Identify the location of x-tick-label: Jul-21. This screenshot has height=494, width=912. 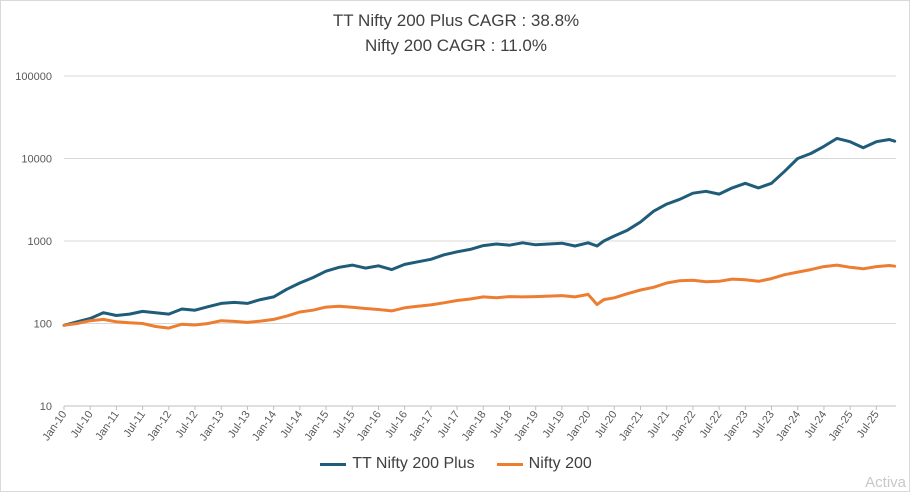
(658, 424).